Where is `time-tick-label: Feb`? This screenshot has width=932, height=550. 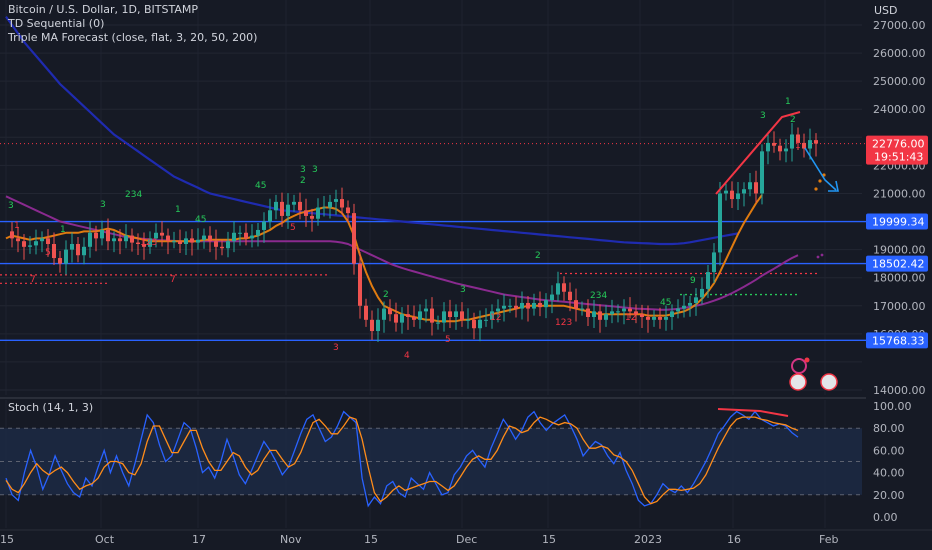
time-tick-label: Feb is located at coordinates (828, 539).